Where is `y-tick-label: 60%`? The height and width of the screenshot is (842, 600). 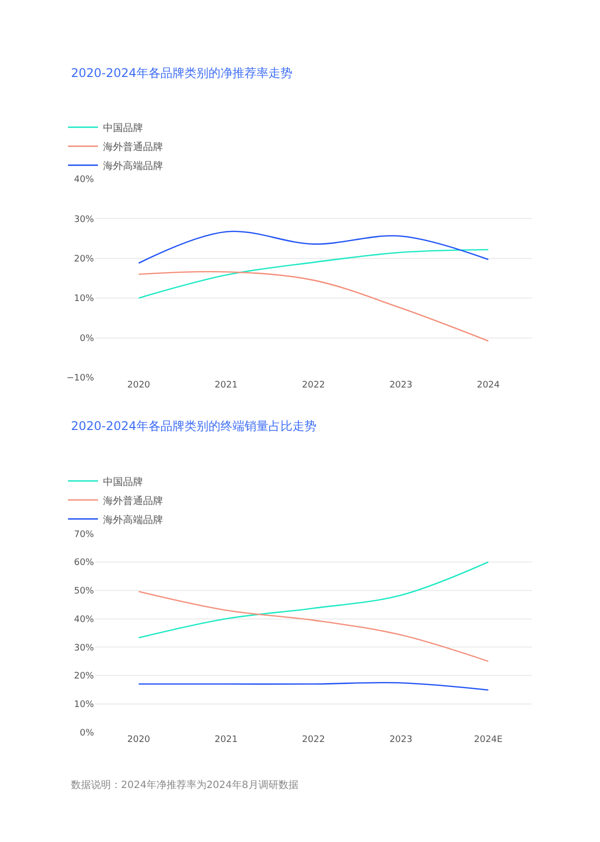
y-tick-label: 60% is located at coordinates (84, 563).